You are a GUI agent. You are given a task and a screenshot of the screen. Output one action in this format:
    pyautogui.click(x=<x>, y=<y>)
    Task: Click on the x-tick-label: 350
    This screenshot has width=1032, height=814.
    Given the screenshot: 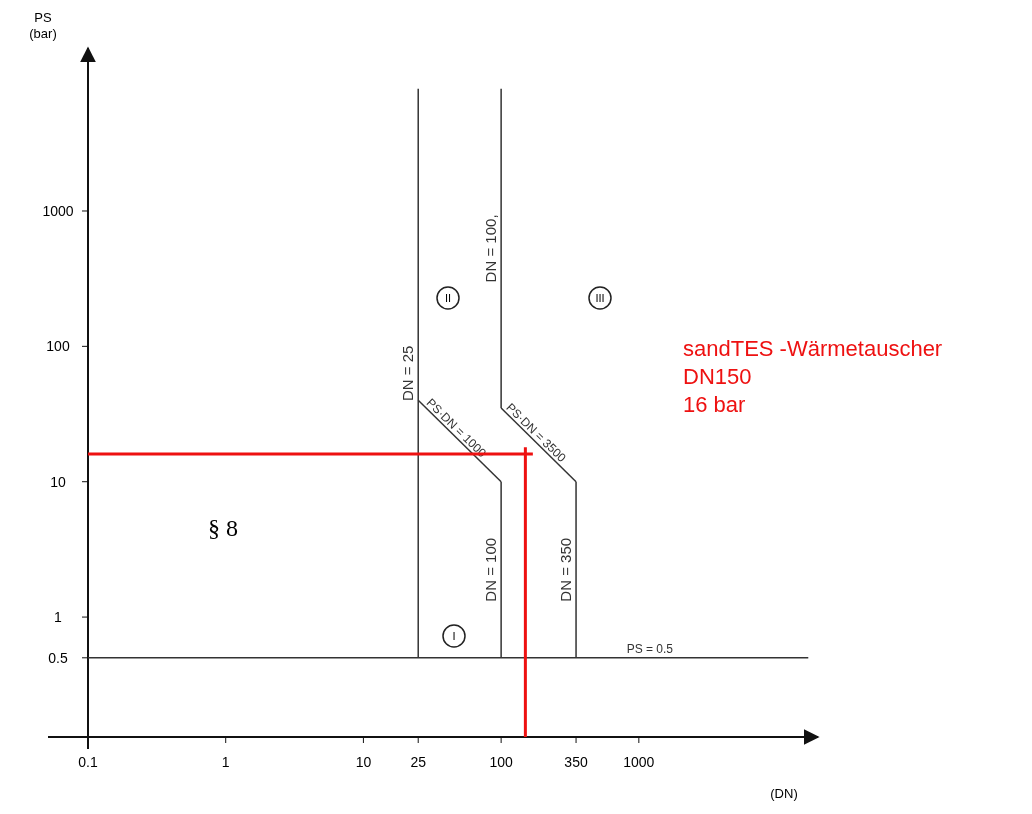 What is the action you would take?
    pyautogui.click(x=576, y=762)
    